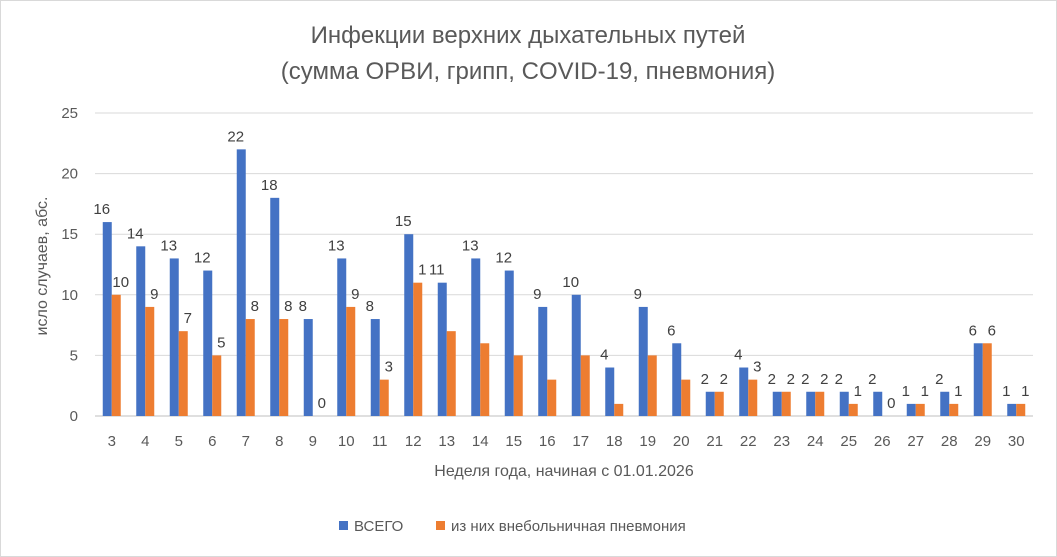  Describe the element at coordinates (570, 282) in the screenshot. I see `data-label-total: 10` at that location.